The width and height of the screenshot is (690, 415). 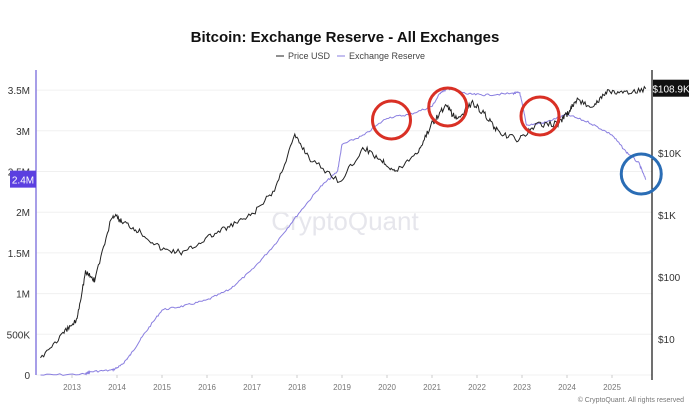 I want to click on x-tick-label: 2024, so click(x=567, y=387).